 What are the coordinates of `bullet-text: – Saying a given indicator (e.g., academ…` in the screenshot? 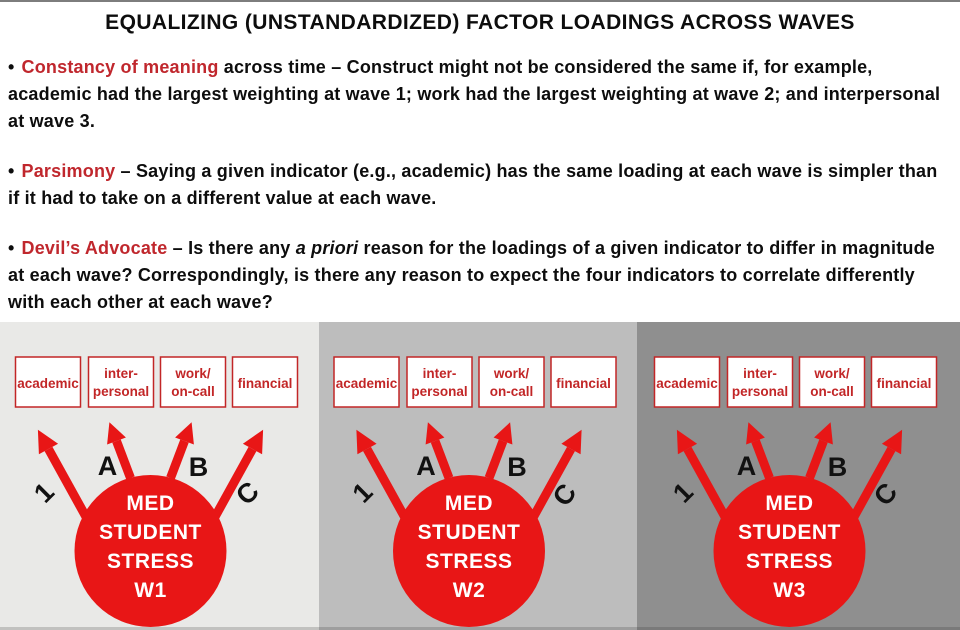 It's located at (473, 184).